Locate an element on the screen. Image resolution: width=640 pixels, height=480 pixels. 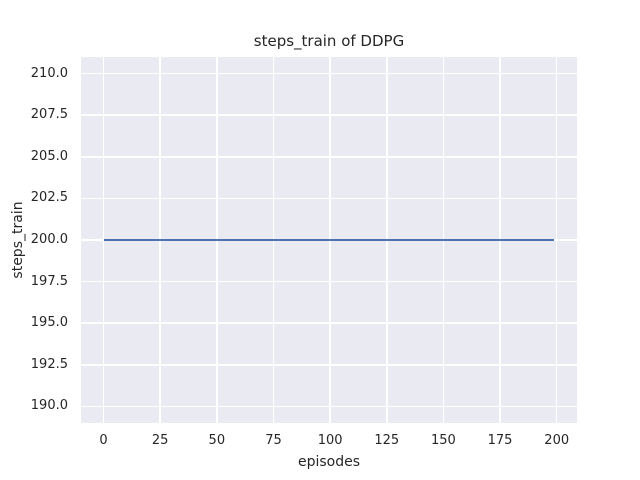
y-tick-label: 207.5 is located at coordinates (49, 115).